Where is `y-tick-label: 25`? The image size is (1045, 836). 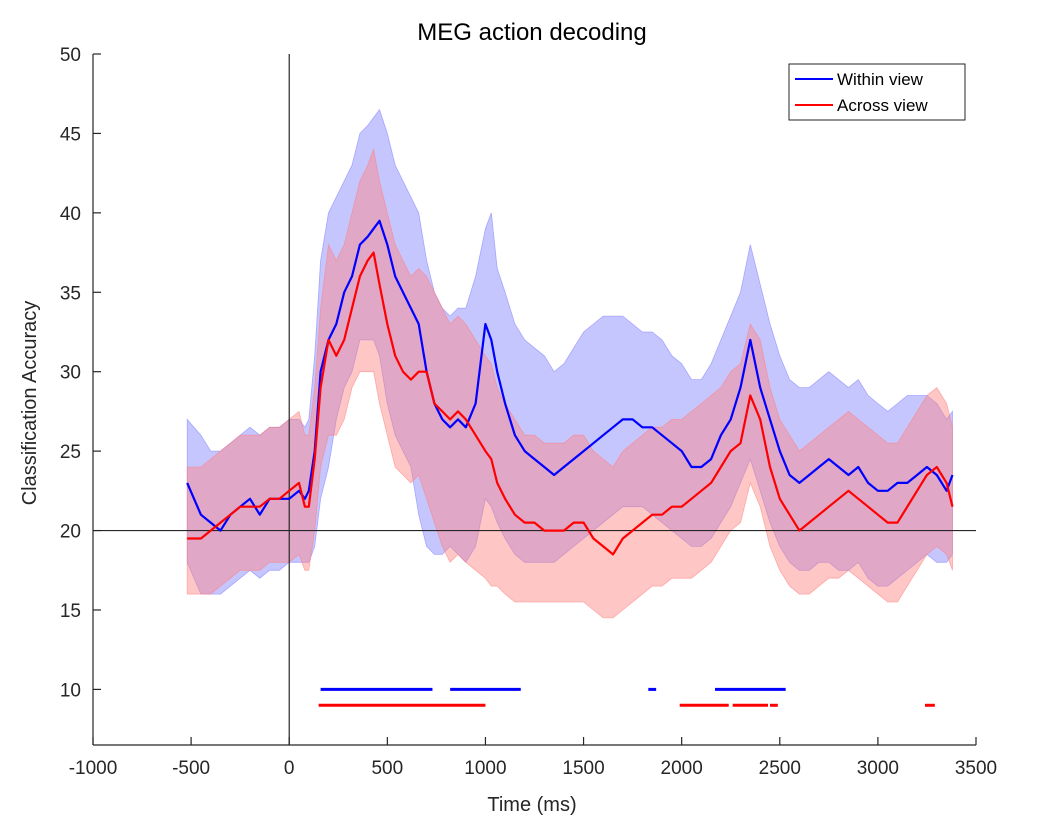
y-tick-label: 25 is located at coordinates (70, 452).